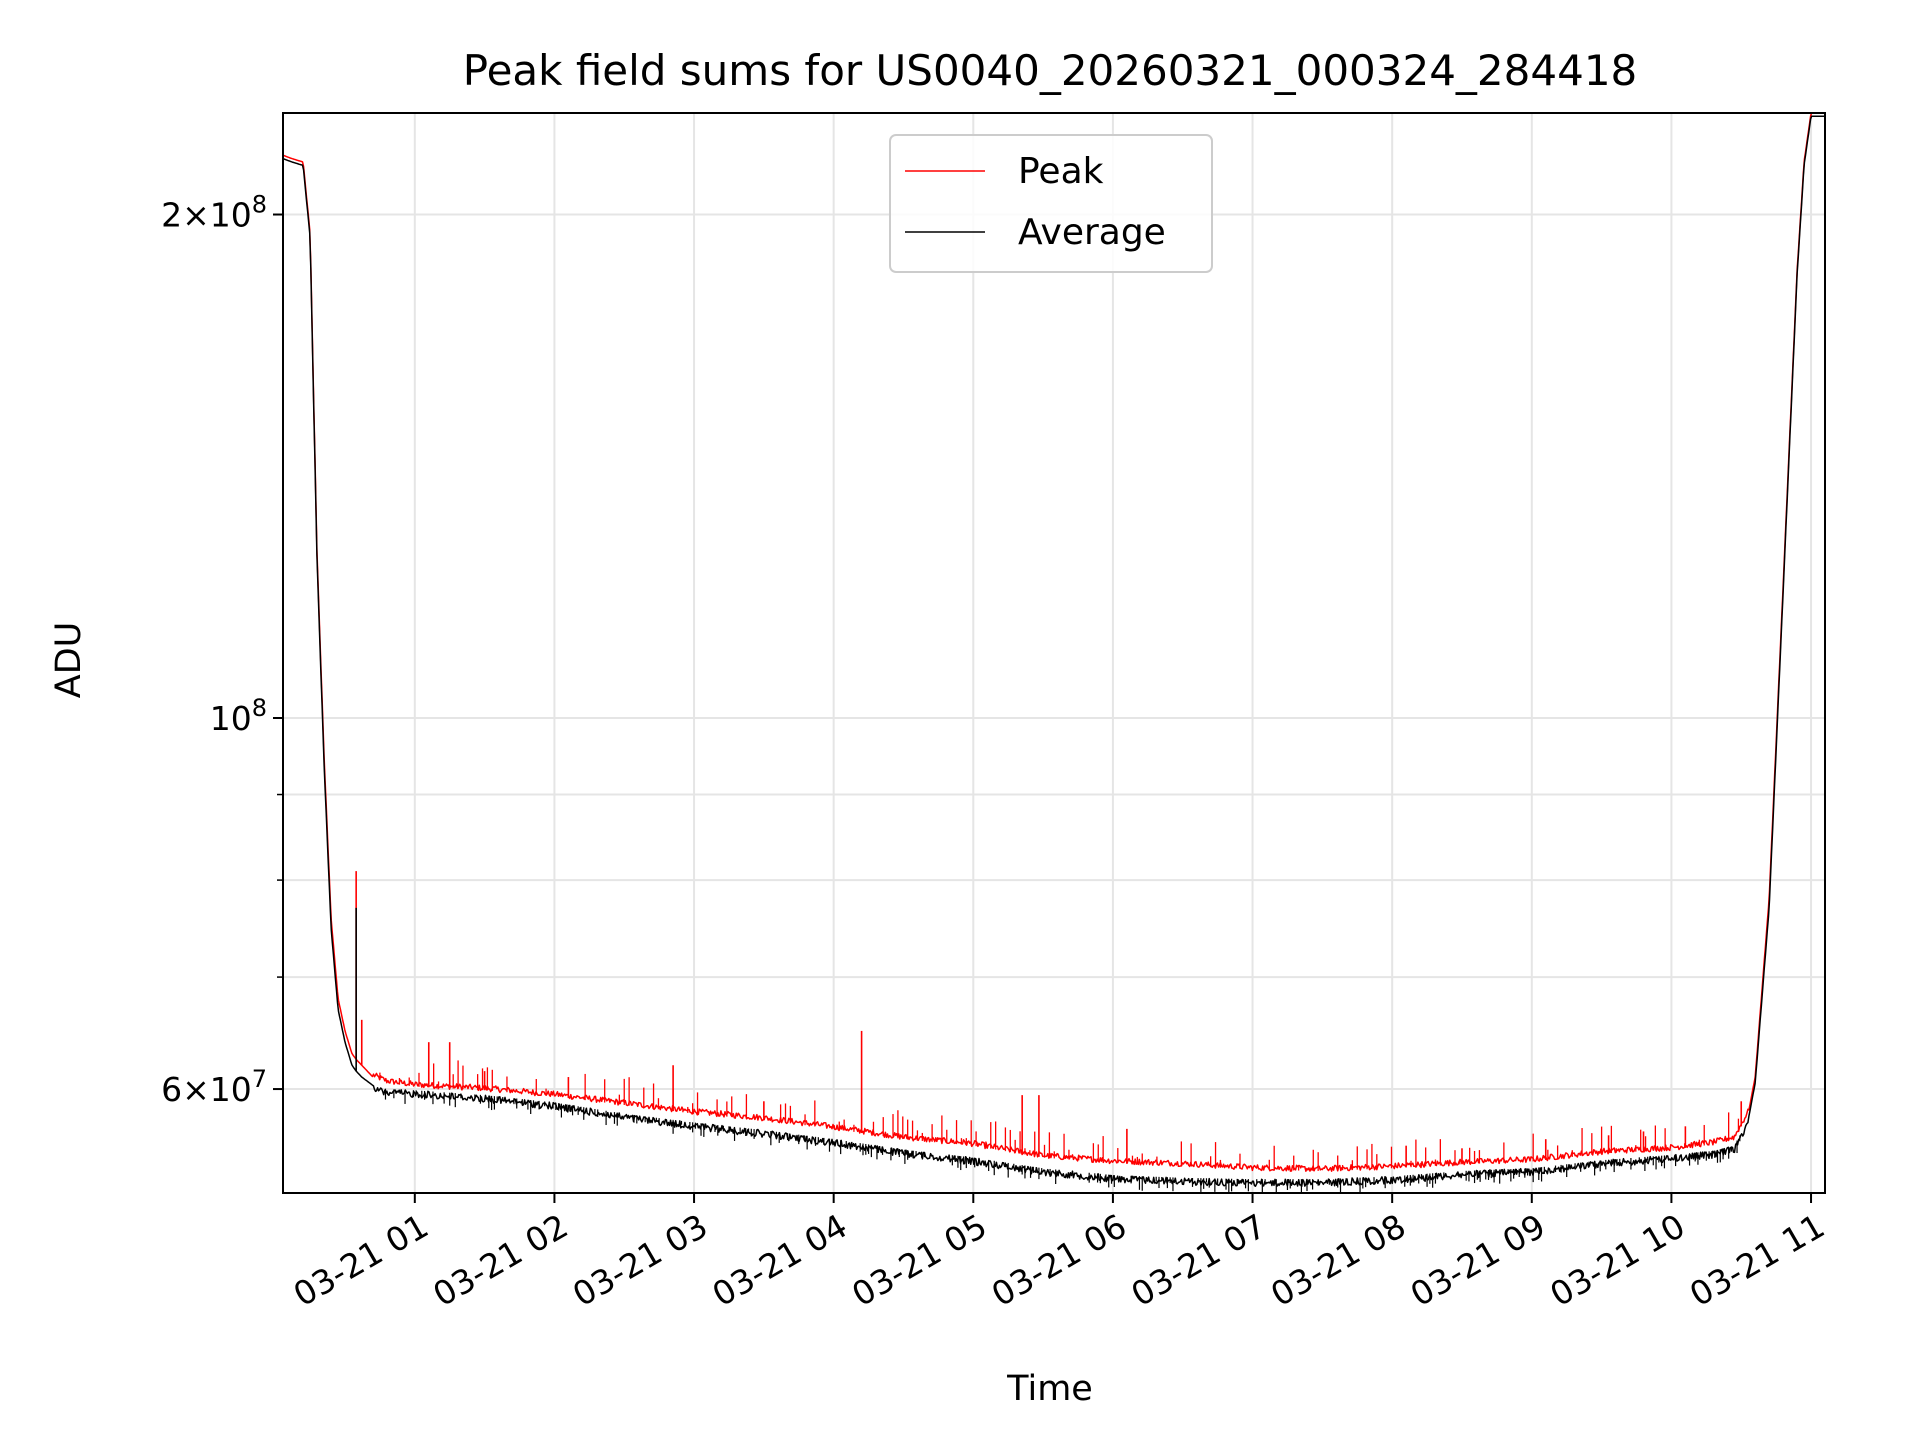  Describe the element at coordinates (206, 215) in the screenshot. I see `y-tick-base: 2×10` at that location.